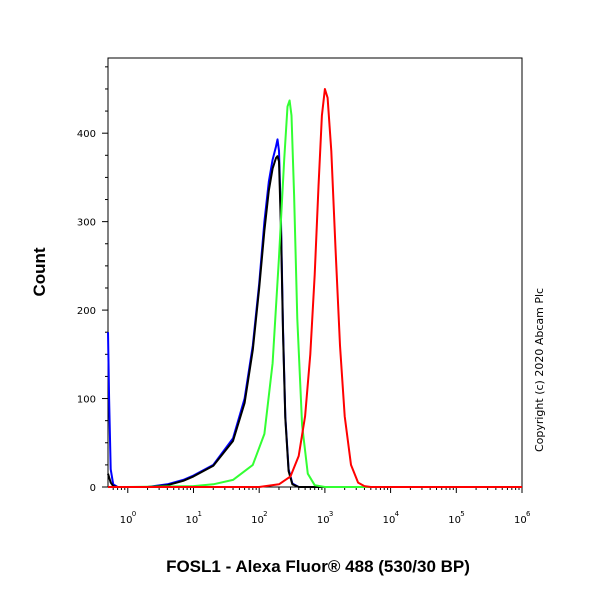 The width and height of the screenshot is (600, 600). Describe the element at coordinates (134, 514) in the screenshot. I see `x-tick-exponent: 0` at that location.